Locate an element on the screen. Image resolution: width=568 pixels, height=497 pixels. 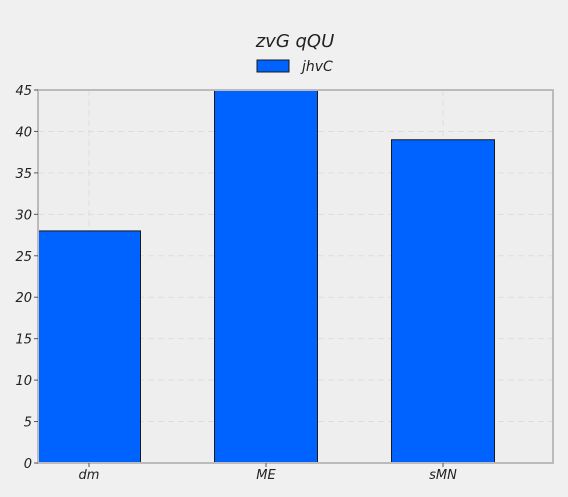
x-tick-label: dm is located at coordinates (89, 475).